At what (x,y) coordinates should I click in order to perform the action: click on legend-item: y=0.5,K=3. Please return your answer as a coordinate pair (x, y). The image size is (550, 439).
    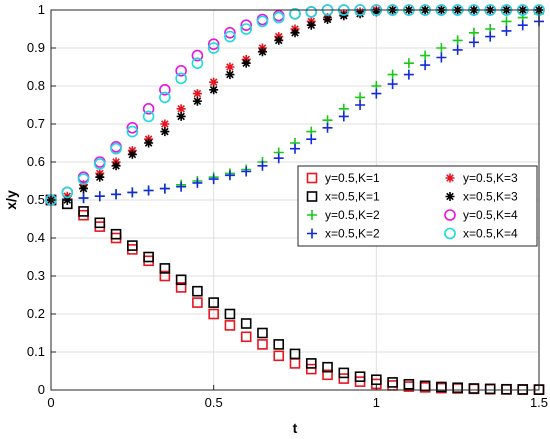
    Looking at the image, I should click on (481, 178).